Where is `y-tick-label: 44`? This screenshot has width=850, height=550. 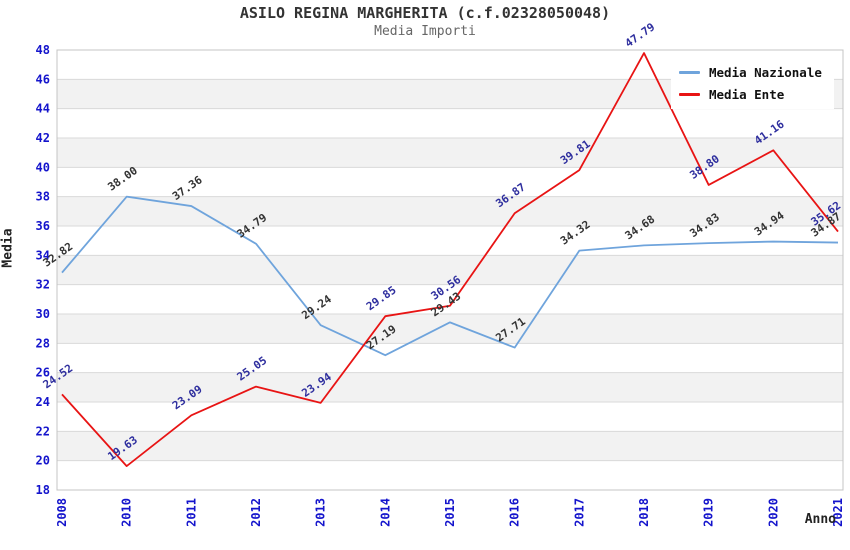
y-tick-label: 44 is located at coordinates (43, 109).